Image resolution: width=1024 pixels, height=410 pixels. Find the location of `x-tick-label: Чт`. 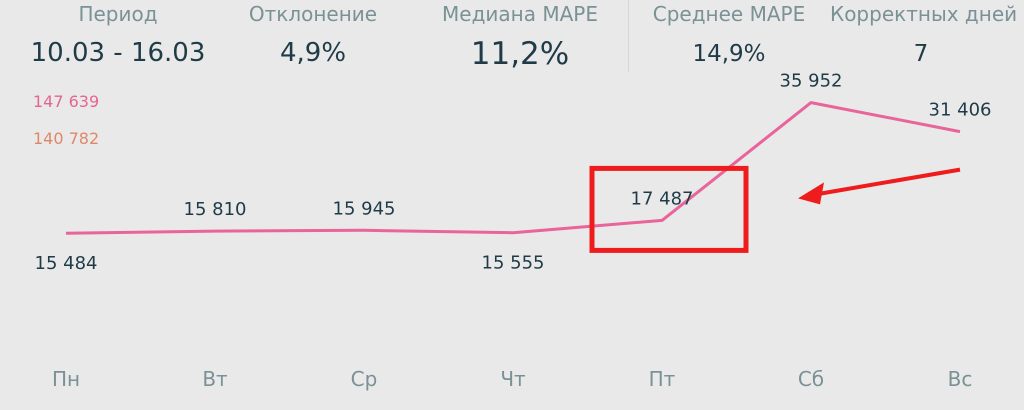

x-tick-label: Чт is located at coordinates (513, 379).